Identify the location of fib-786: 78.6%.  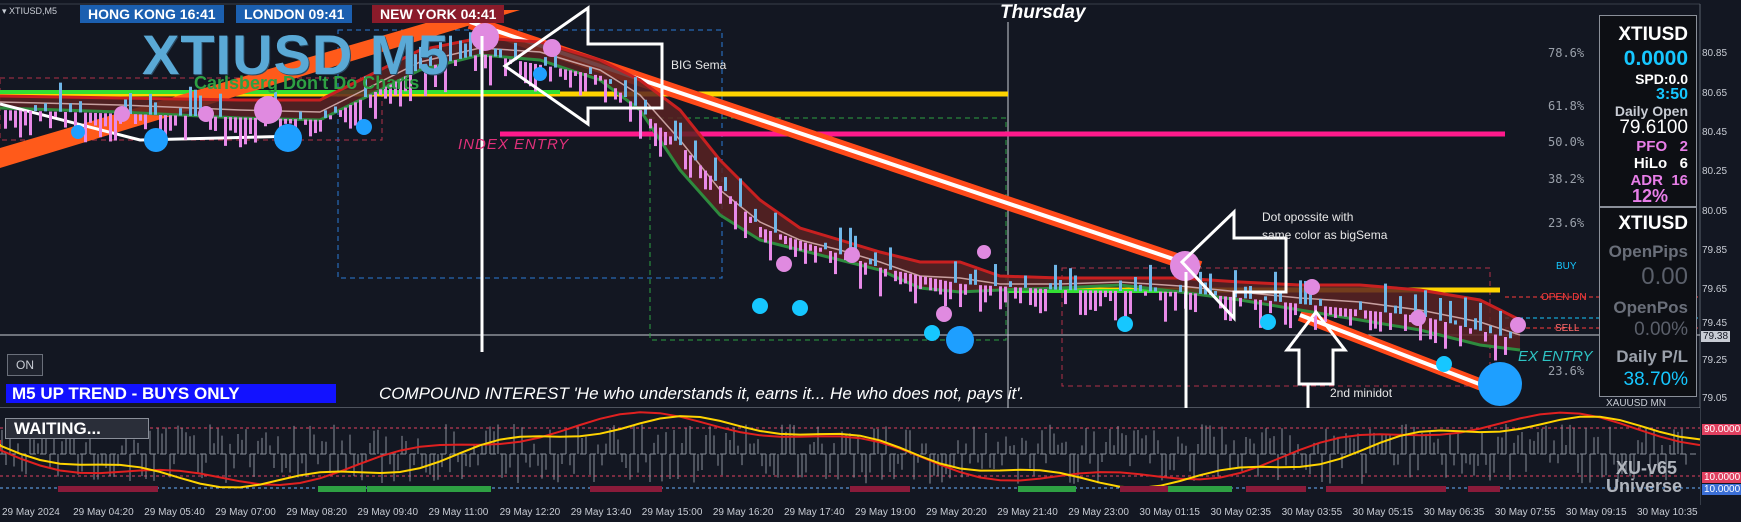
(1566, 53).